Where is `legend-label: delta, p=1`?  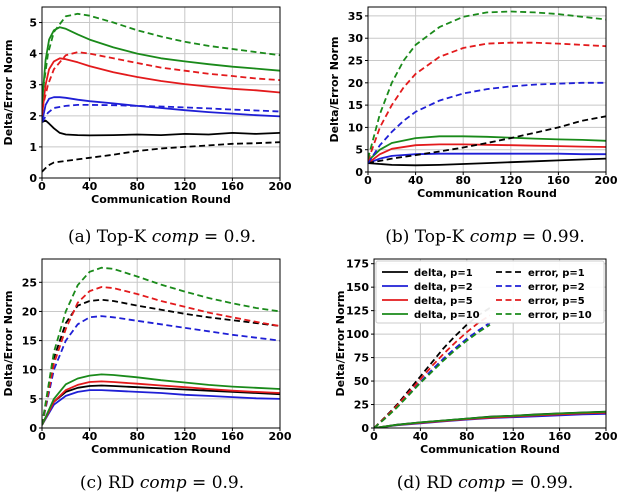 legend-label: delta, p=1 is located at coordinates (443, 273).